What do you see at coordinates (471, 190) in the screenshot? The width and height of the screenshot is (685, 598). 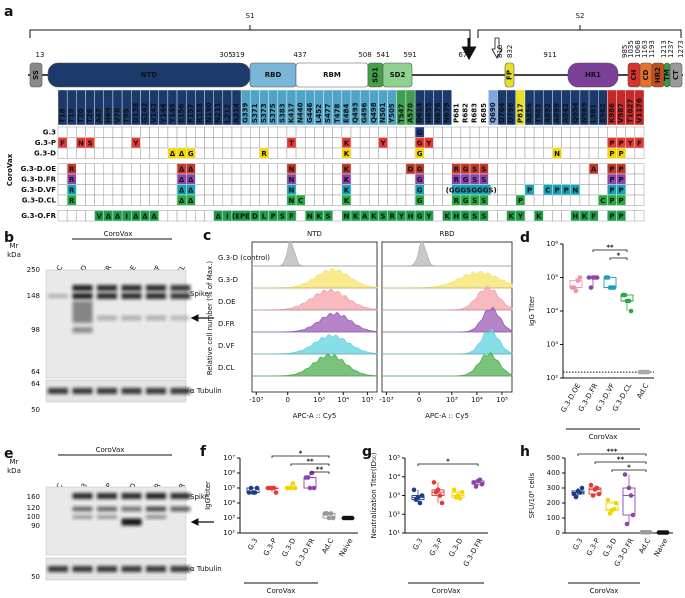 I see `mutation-text: (GGGSGGGS)` at bounding box center [471, 190].